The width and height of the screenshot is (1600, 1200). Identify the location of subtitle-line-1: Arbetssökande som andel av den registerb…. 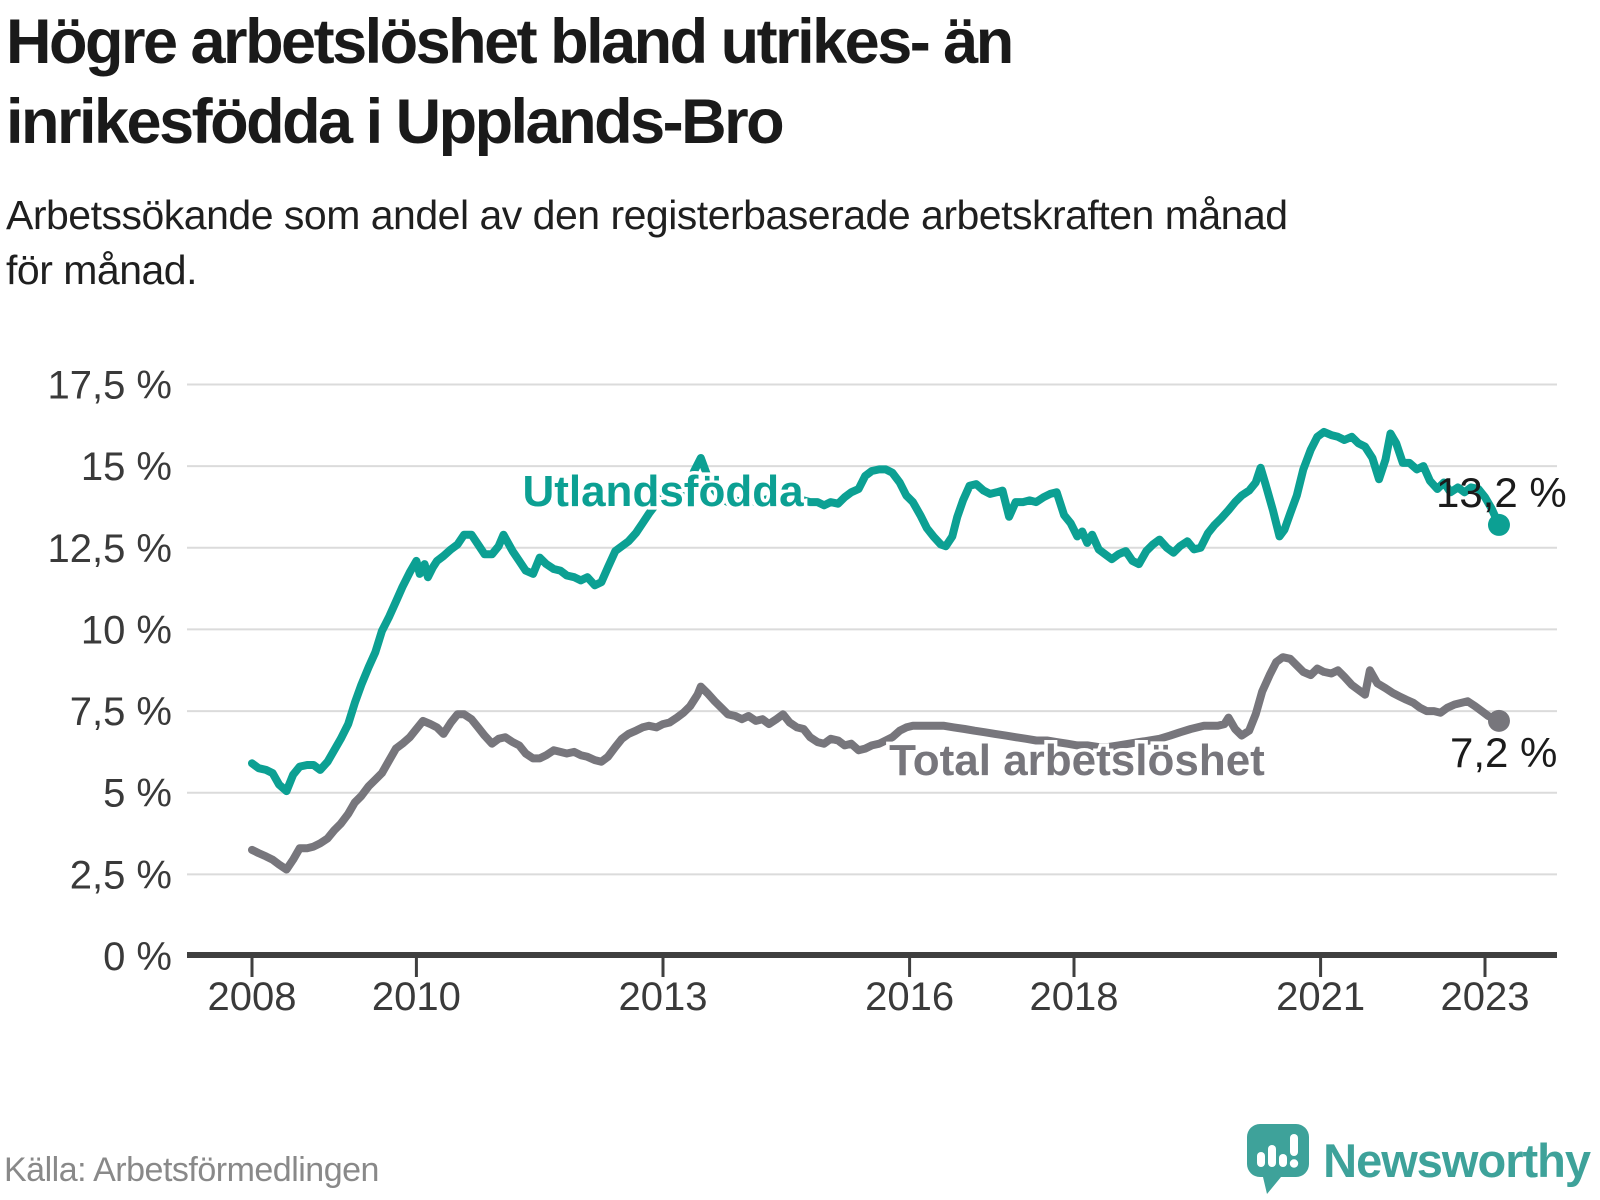
(647, 215).